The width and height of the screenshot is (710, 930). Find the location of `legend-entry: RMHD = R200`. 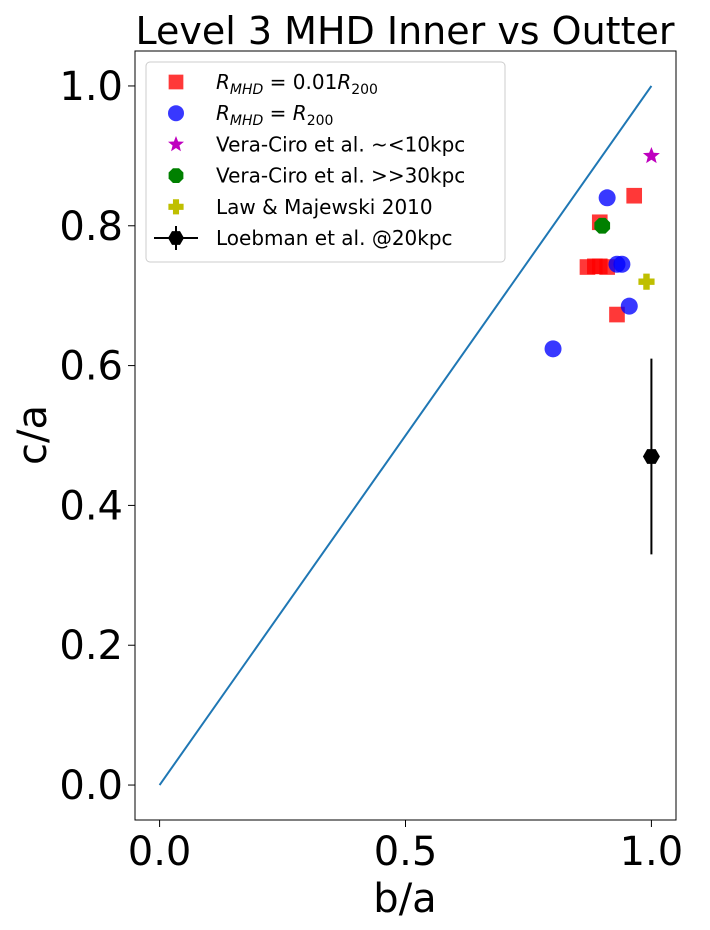

legend-entry: RMHD = R200 is located at coordinates (250, 115).